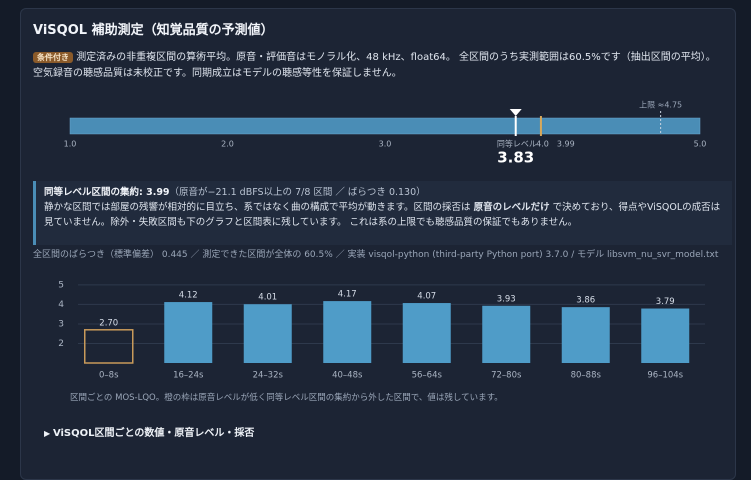 The height and width of the screenshot is (480, 751). Describe the element at coordinates (61, 324) in the screenshot. I see `y-tick-label: 3` at that location.